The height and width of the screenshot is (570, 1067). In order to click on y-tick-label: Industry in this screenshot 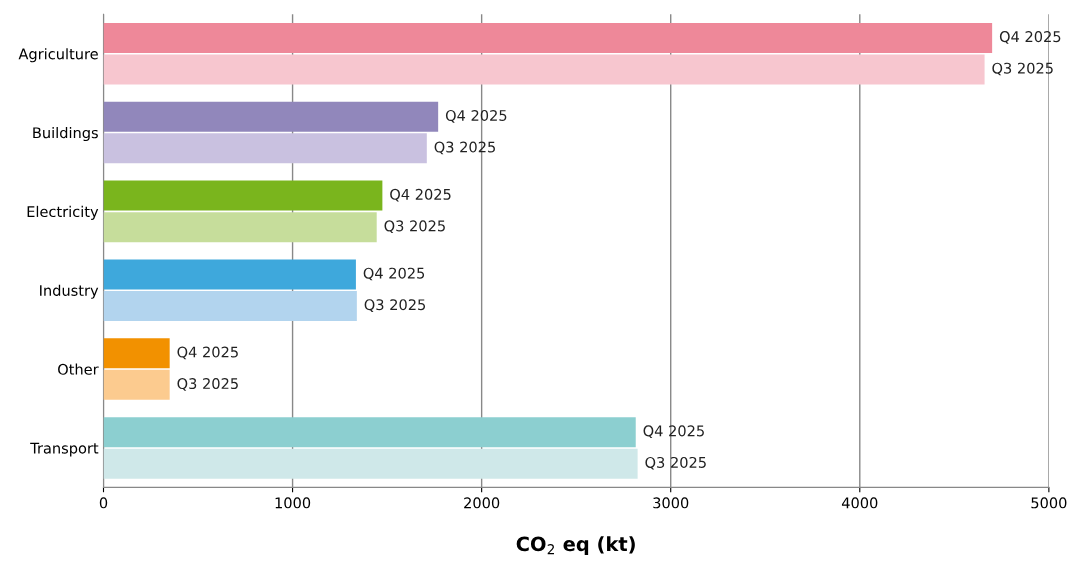, I will do `click(69, 291)`.